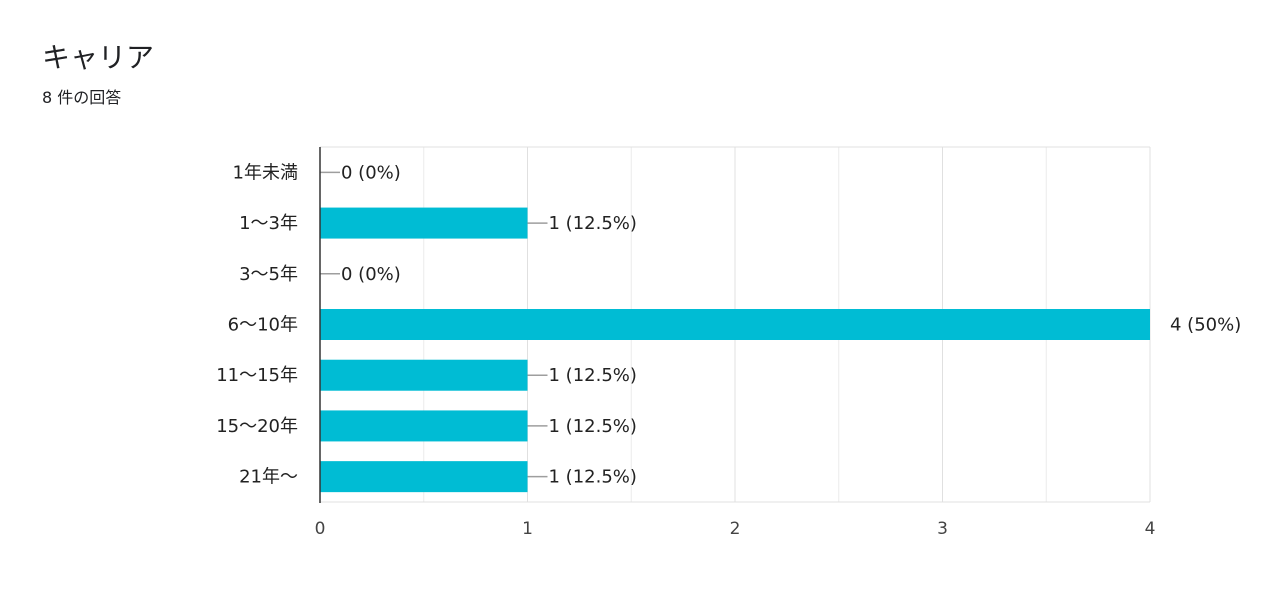 The image size is (1280, 608). I want to click on category-label: 1〜3年, so click(268, 223).